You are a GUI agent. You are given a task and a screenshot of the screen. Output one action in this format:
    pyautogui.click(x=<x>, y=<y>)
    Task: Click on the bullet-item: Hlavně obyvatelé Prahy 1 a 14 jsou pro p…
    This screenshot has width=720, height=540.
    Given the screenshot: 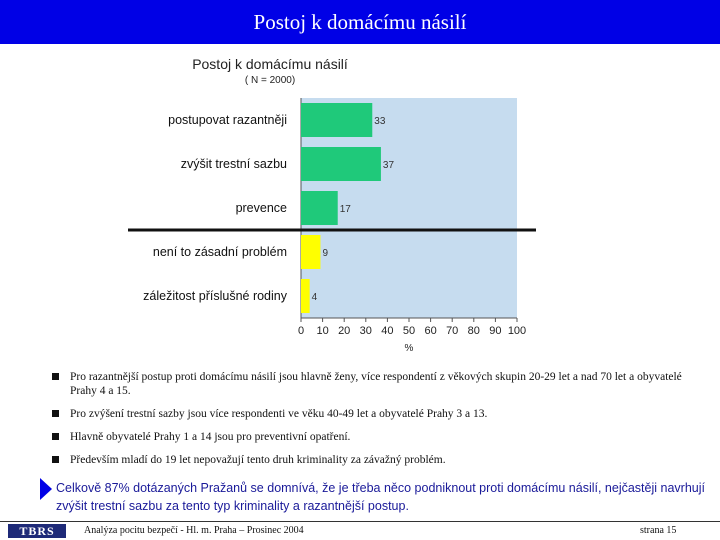 What is the action you would take?
    pyautogui.click(x=372, y=437)
    